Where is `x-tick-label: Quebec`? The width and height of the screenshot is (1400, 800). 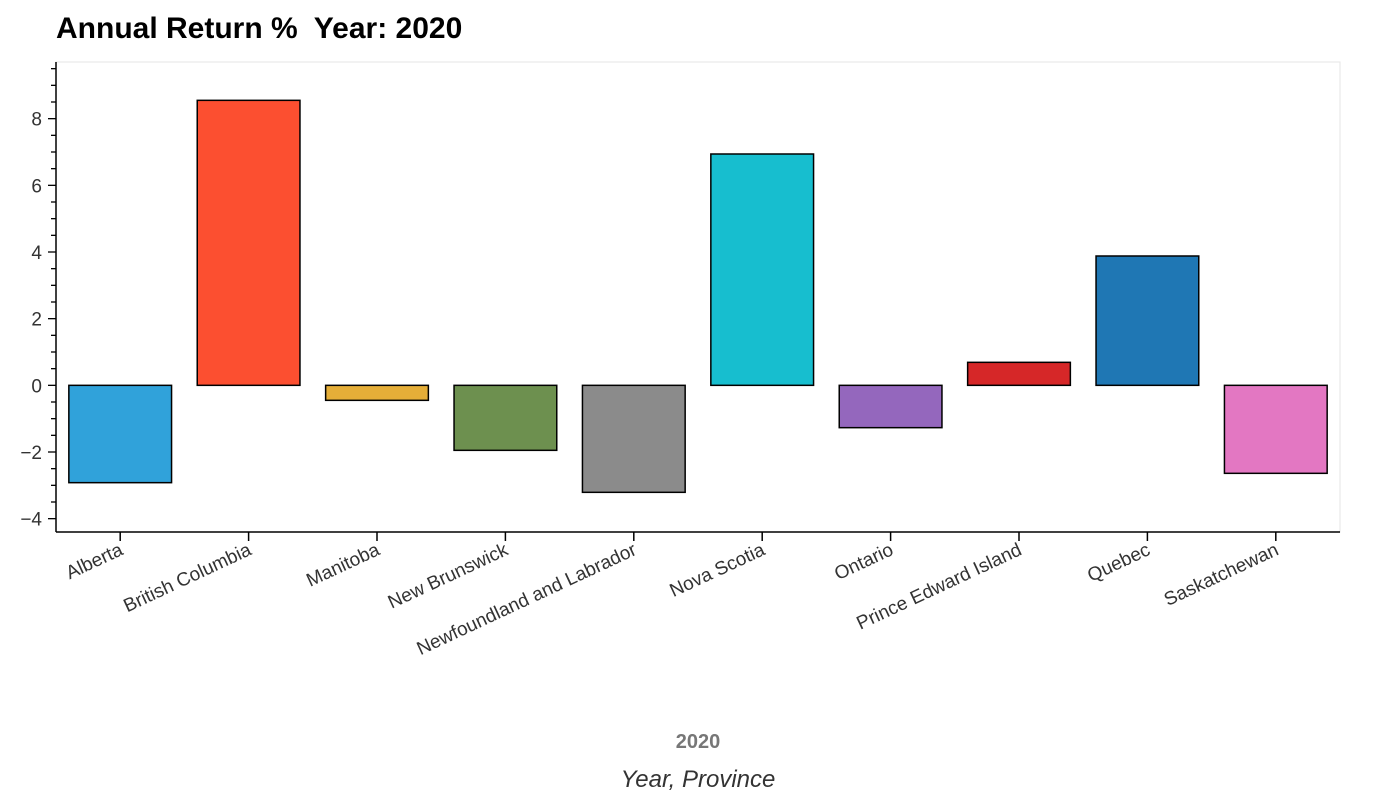
x-tick-label: Quebec is located at coordinates (1118, 562).